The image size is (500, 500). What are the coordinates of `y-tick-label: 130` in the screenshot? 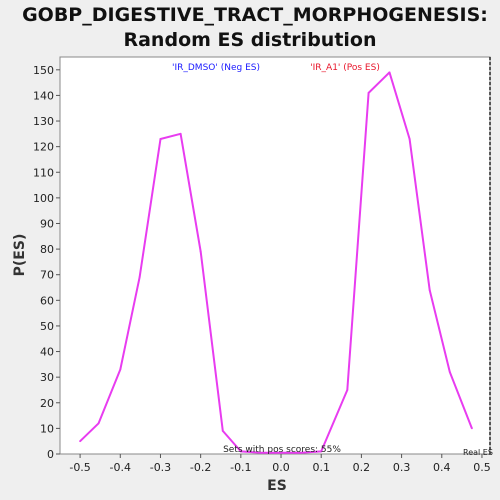 It's located at (43, 121).